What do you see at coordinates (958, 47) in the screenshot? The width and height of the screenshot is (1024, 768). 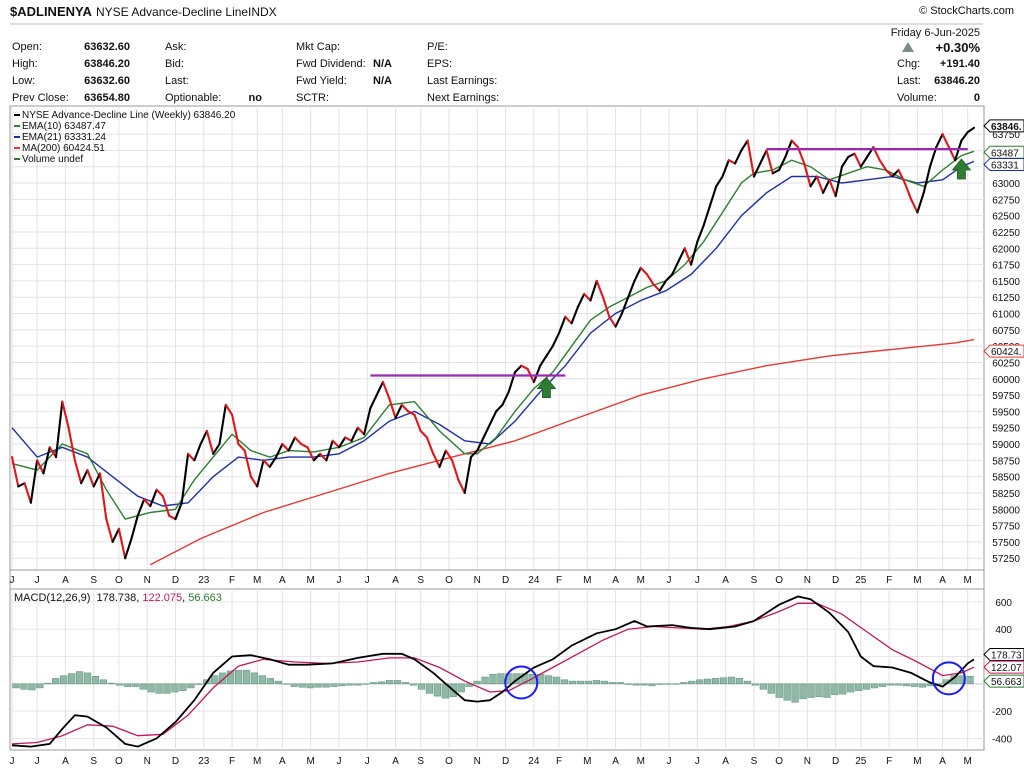 I see `change-pct: +0.30%` at bounding box center [958, 47].